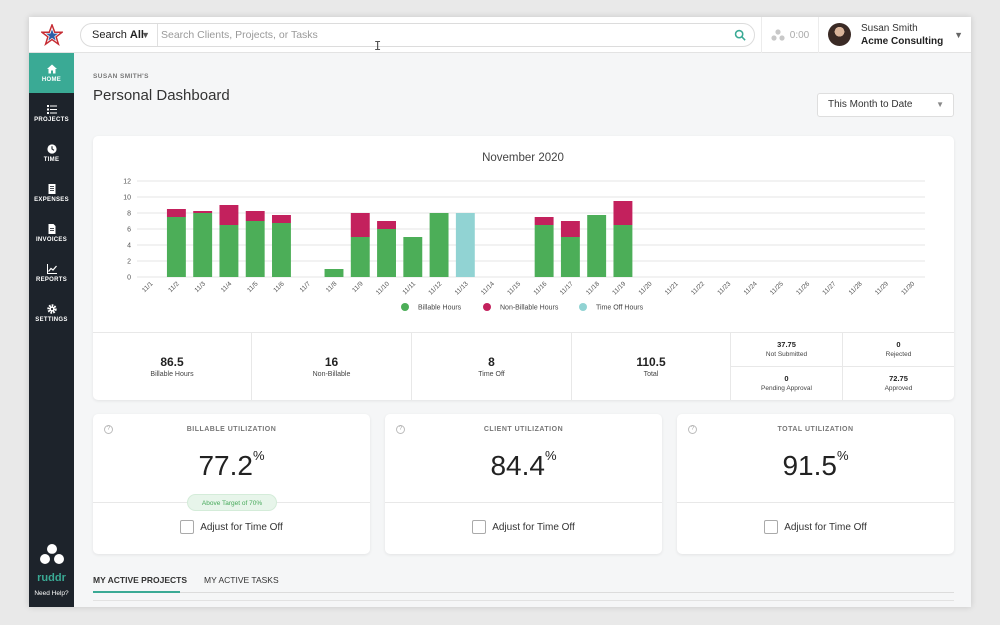  Describe the element at coordinates (441, 35) in the screenshot. I see `search-input` at that location.